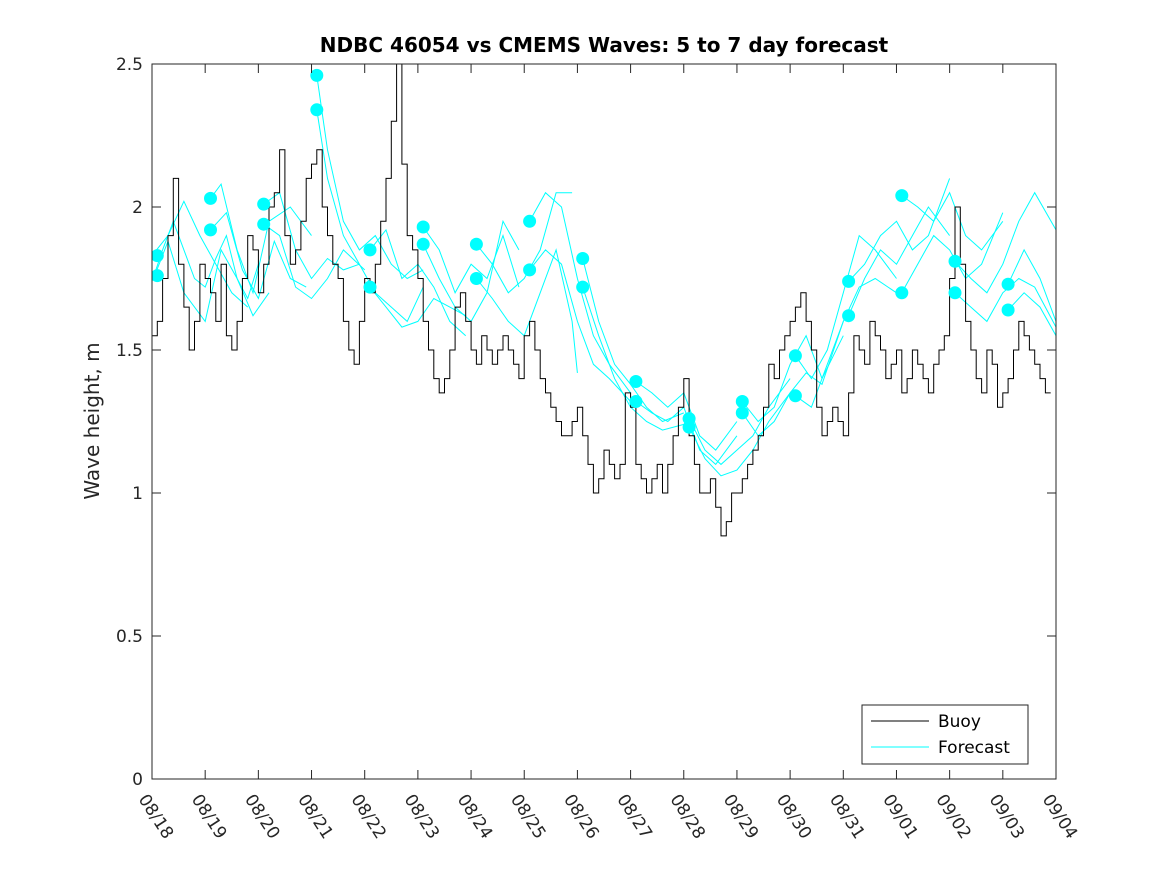  What do you see at coordinates (959, 722) in the screenshot?
I see `legend-buoy-label: Buoy` at bounding box center [959, 722].